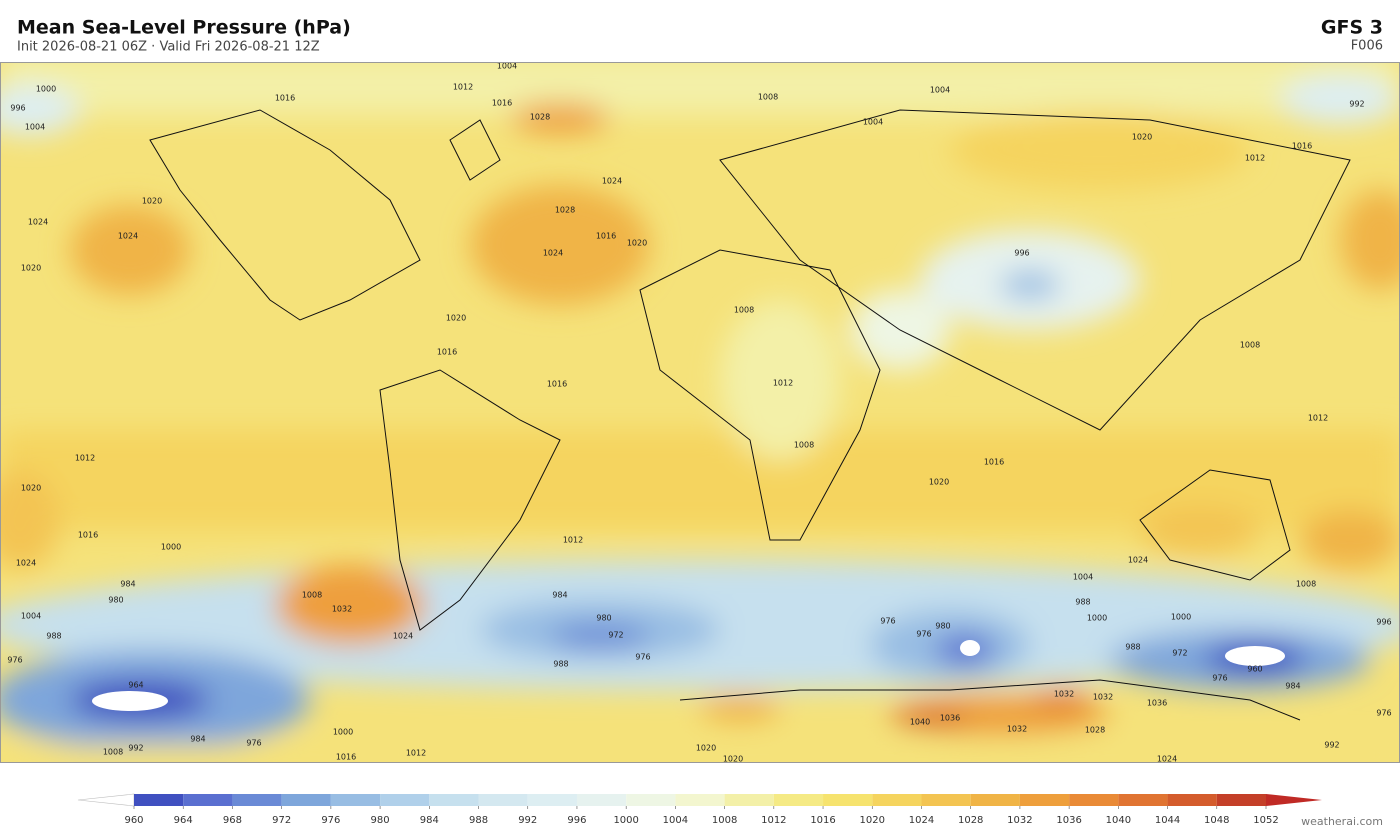 This screenshot has height=837, width=1400. Describe the element at coordinates (1157, 703) in the screenshot. I see `isobar-label: 1036` at that location.